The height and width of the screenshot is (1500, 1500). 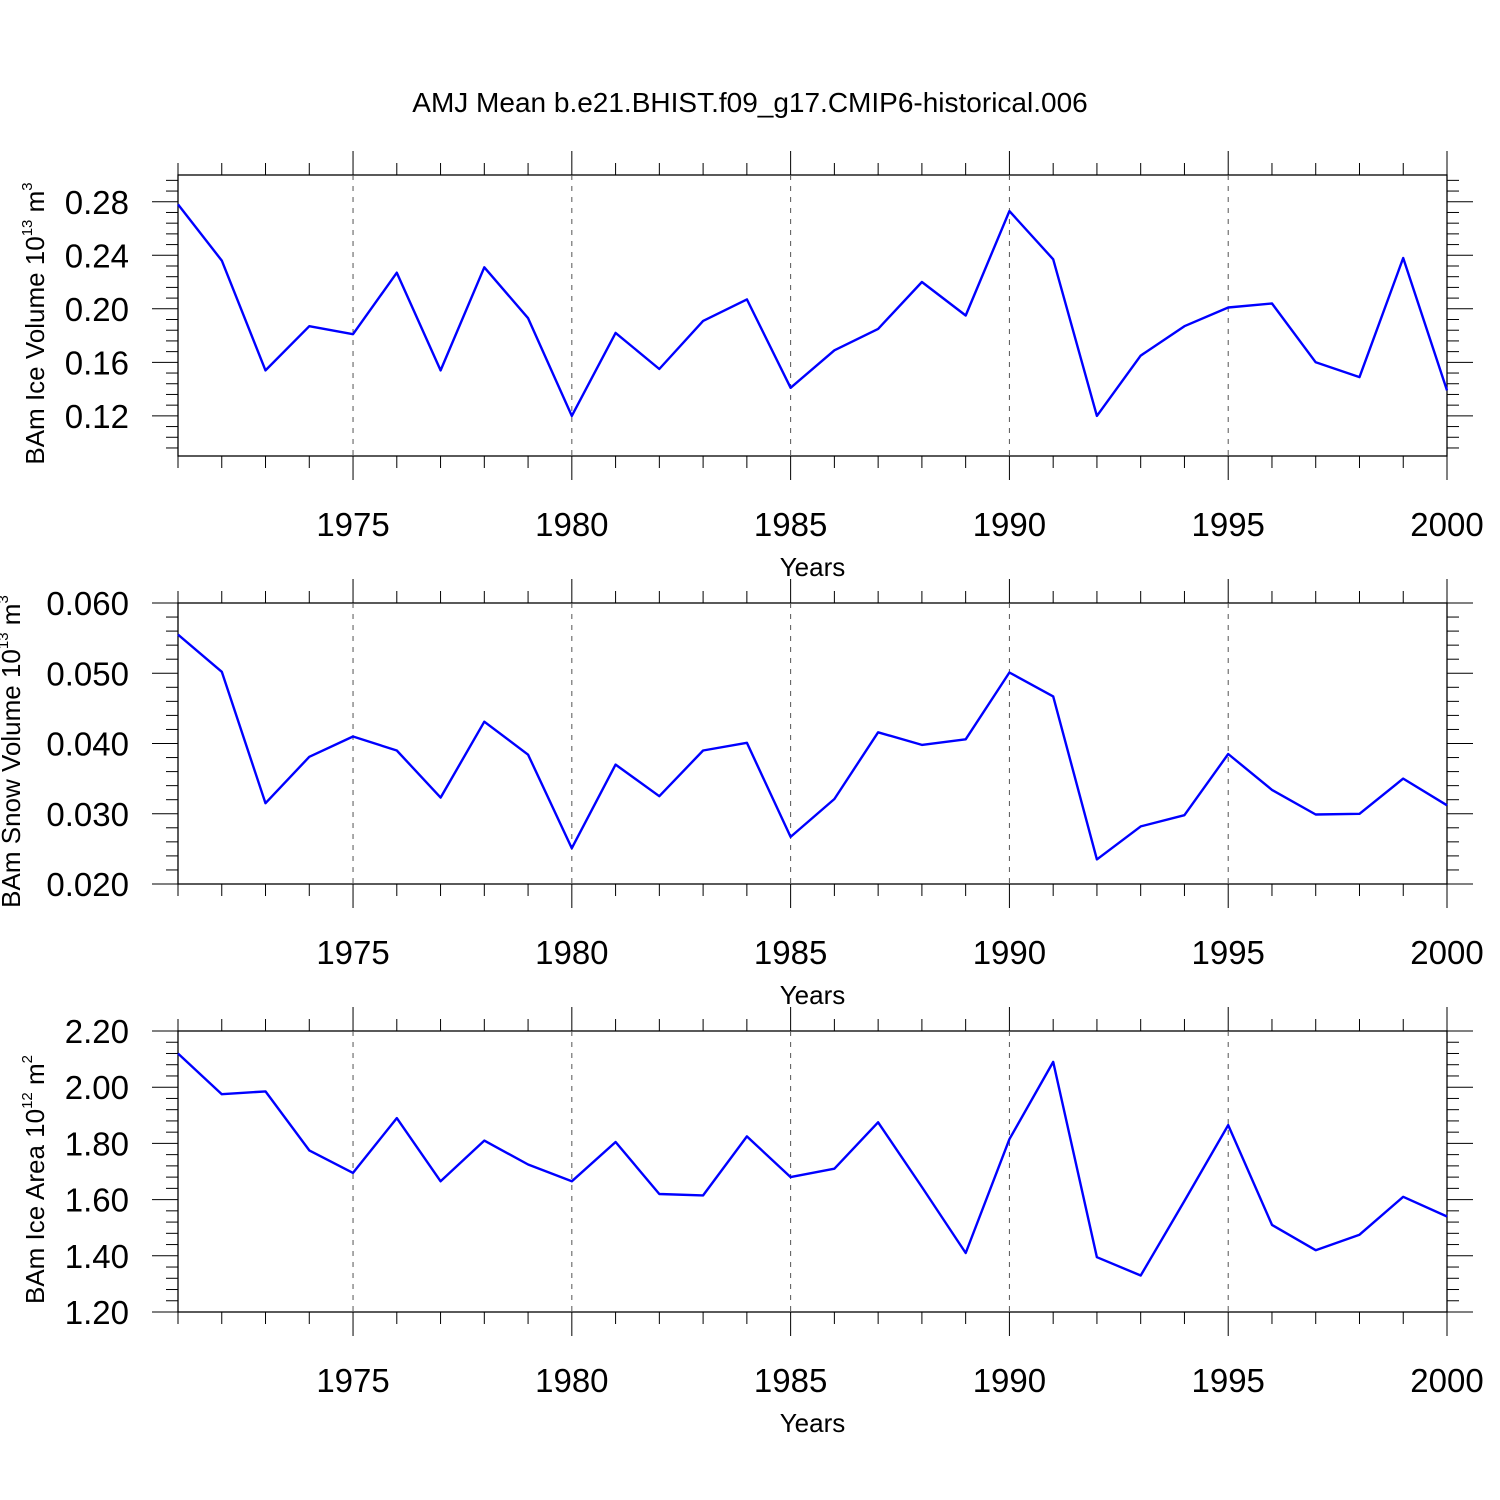 I want to click on y-tick-label: 1.60, so click(x=97, y=1200).